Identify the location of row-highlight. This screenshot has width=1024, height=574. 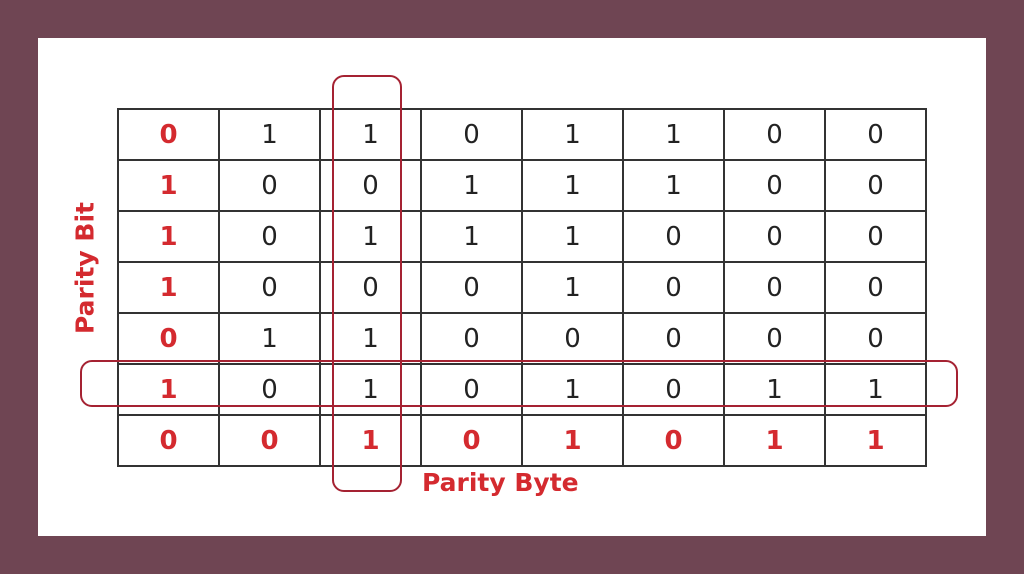
(519, 383).